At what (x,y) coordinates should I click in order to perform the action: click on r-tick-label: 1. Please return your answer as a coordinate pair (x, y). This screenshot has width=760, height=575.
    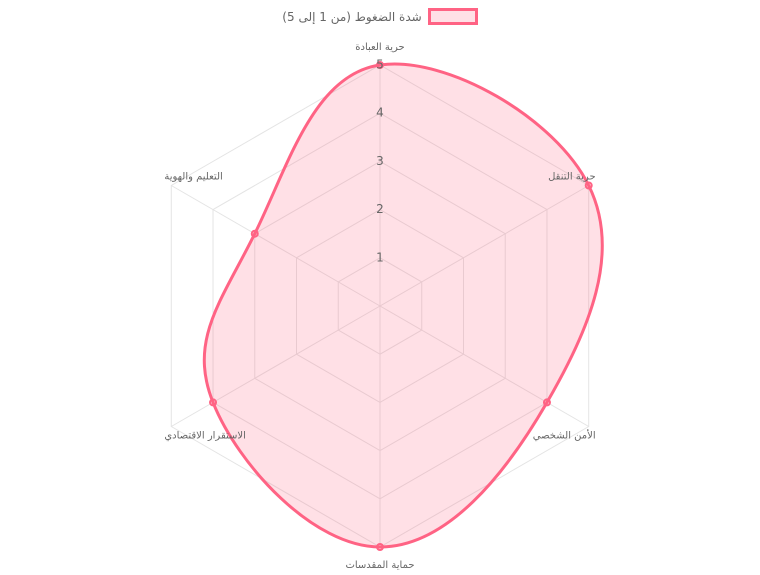
    Looking at the image, I should click on (380, 257).